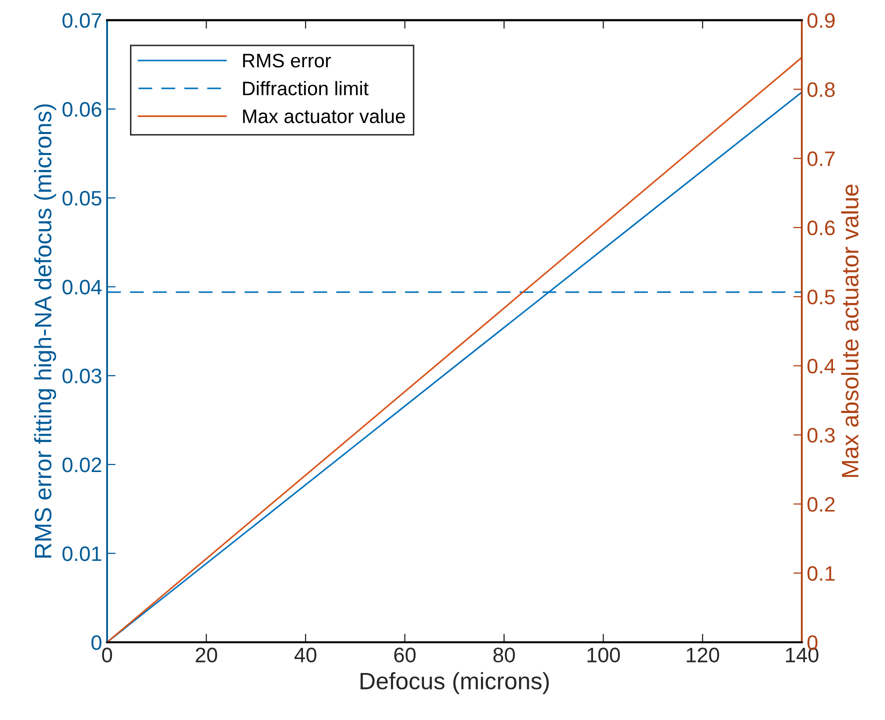 This screenshot has width=885, height=720. I want to click on y-tick-label: 0.04, so click(82, 287).